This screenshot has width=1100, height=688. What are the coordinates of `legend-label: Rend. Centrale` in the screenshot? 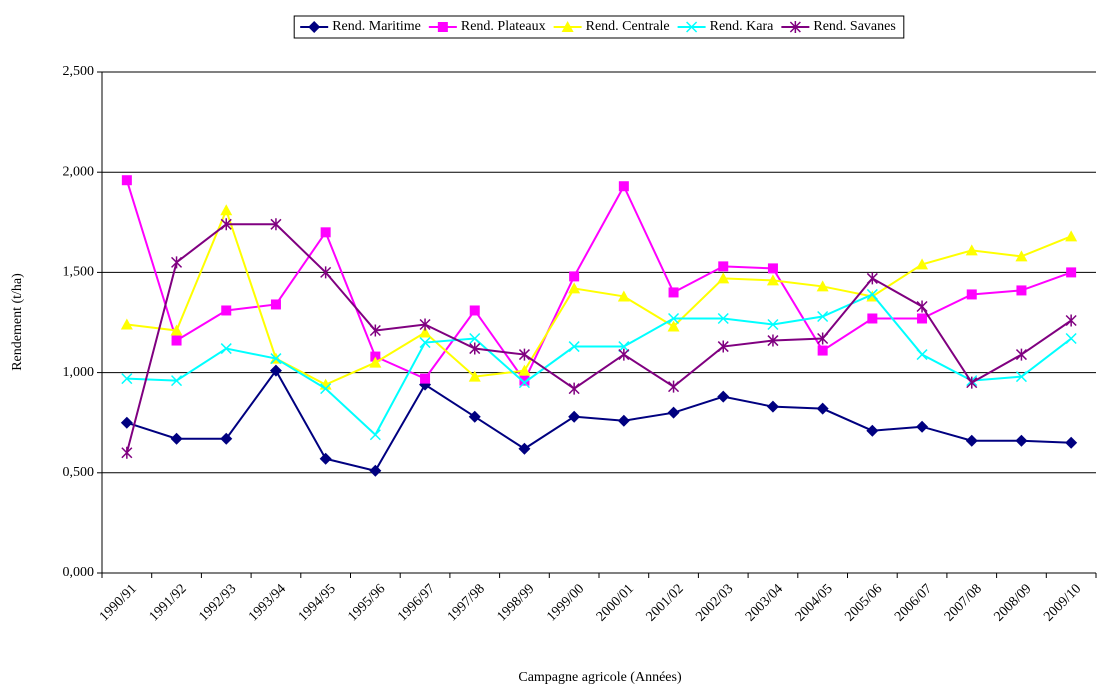 It's located at (628, 26).